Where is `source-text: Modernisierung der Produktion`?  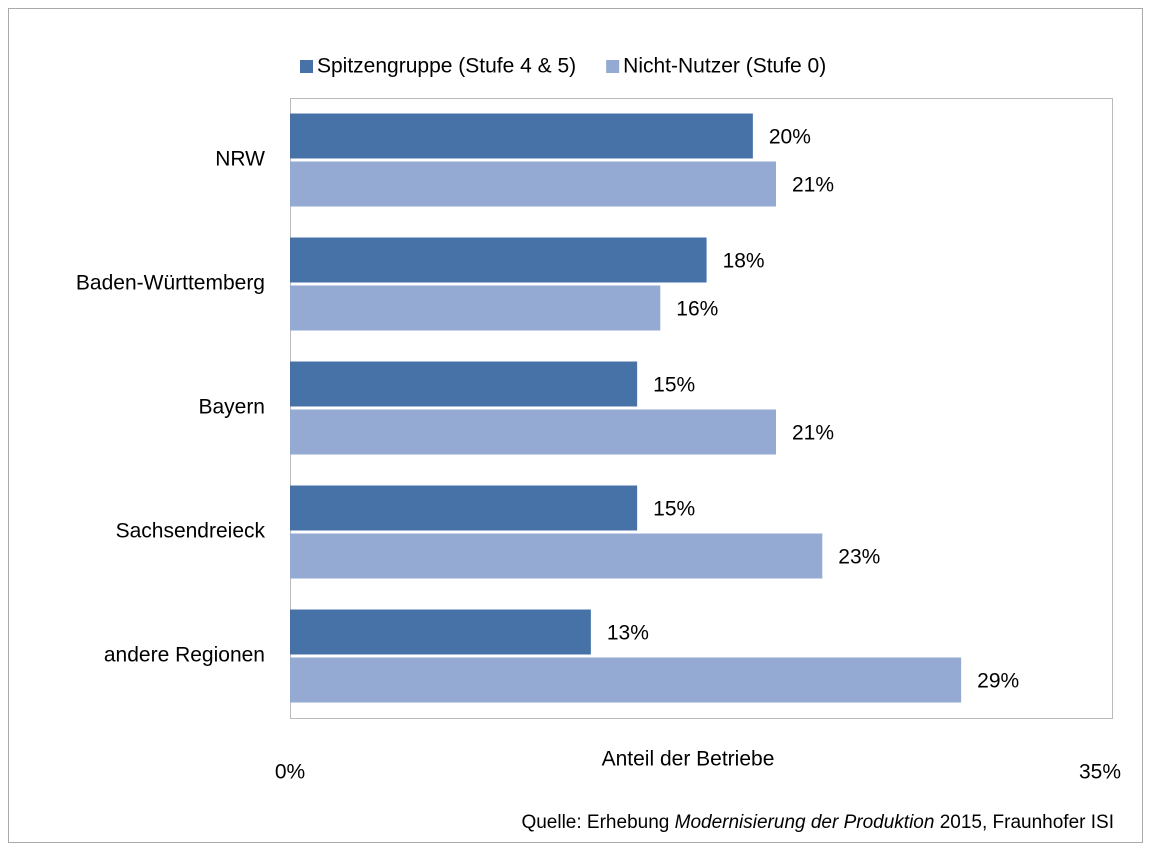
source-text: Modernisierung der Produktion is located at coordinates (805, 822).